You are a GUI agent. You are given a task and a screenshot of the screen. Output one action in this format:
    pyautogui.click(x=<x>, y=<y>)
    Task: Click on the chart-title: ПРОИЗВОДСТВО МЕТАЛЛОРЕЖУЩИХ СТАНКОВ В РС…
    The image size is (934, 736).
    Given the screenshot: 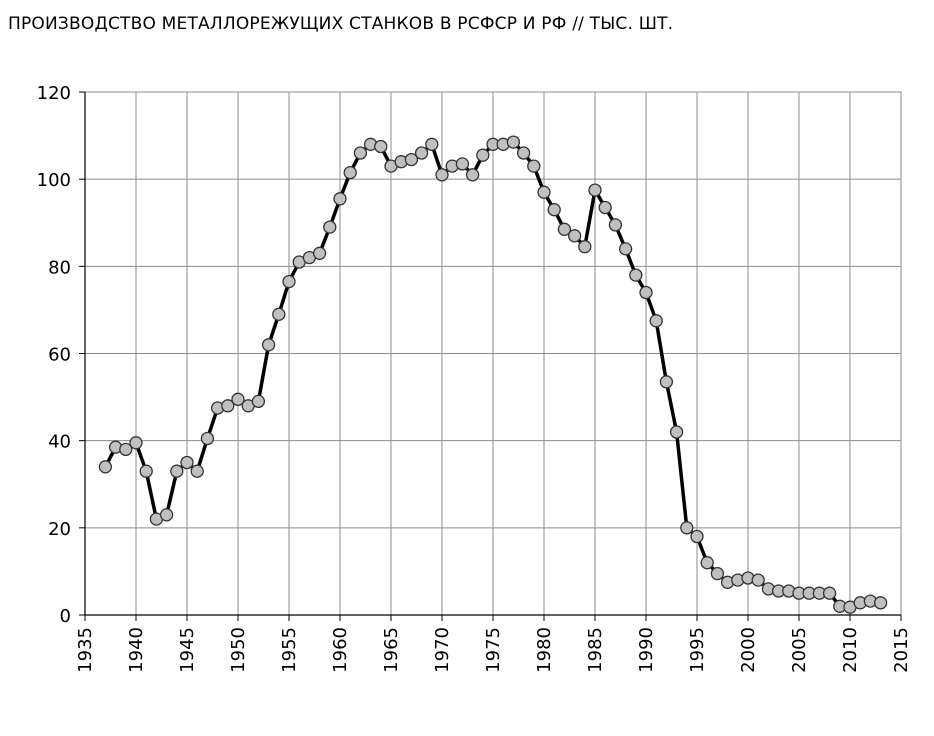 What is the action you would take?
    pyautogui.click(x=341, y=24)
    